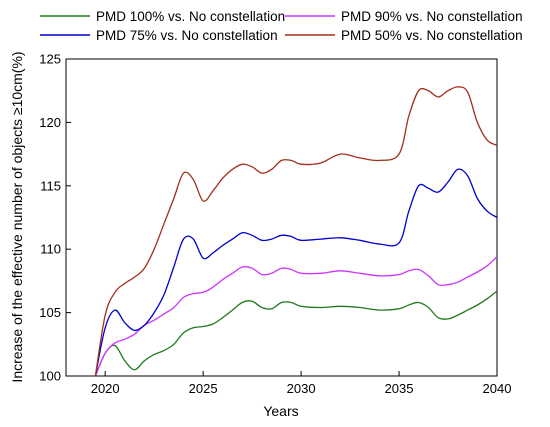  Describe the element at coordinates (301, 388) in the screenshot. I see `x-tick-label: 2030` at that location.